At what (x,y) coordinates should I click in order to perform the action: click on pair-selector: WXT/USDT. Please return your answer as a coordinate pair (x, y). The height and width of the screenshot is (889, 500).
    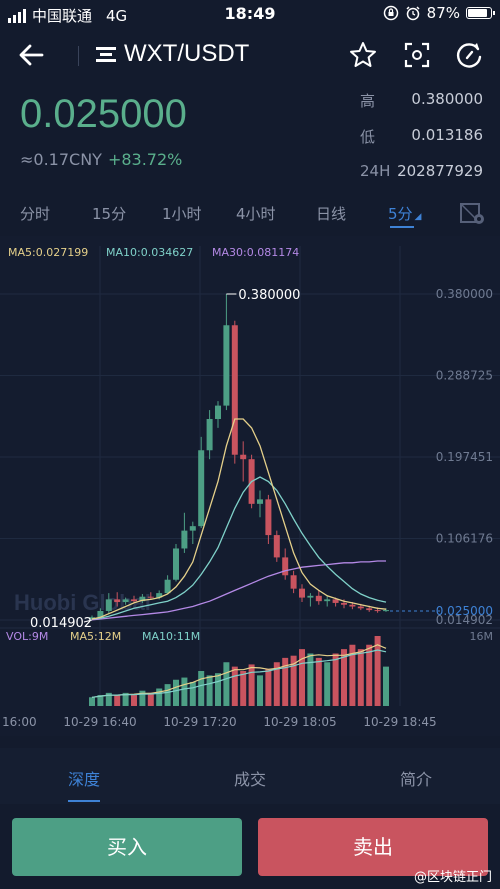
    Looking at the image, I should click on (172, 54).